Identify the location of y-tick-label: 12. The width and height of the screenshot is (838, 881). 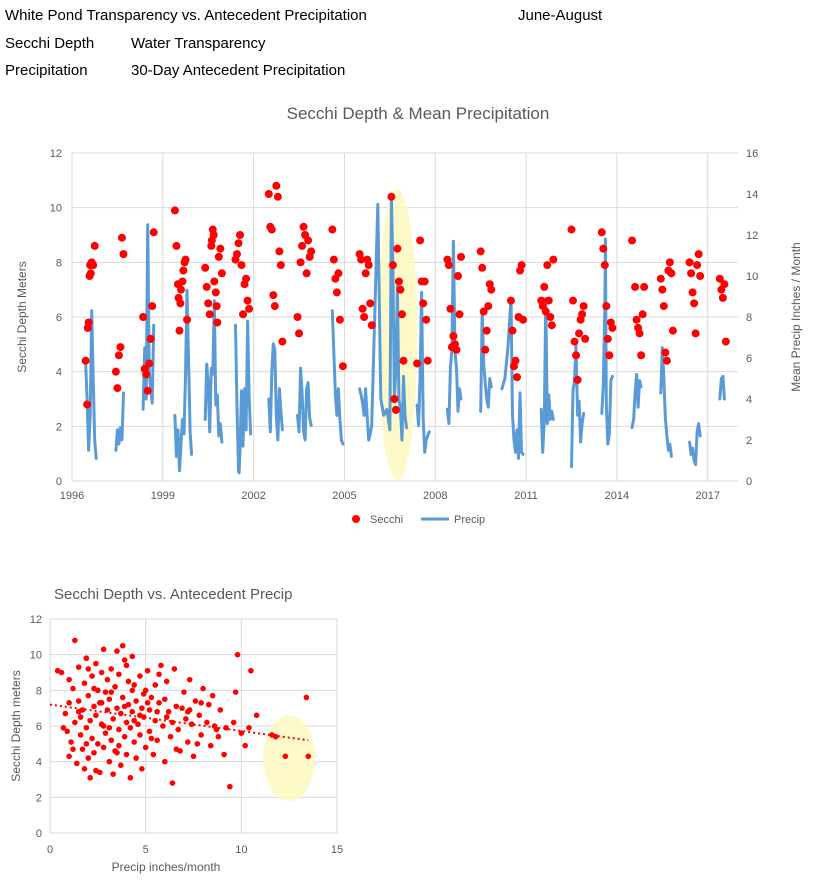
(56, 154).